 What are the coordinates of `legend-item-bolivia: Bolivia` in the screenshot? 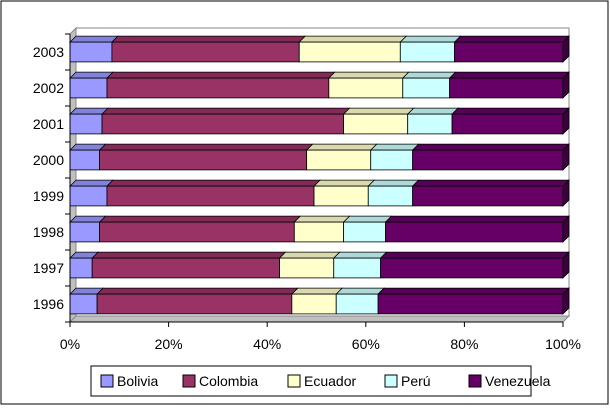 It's located at (129, 381).